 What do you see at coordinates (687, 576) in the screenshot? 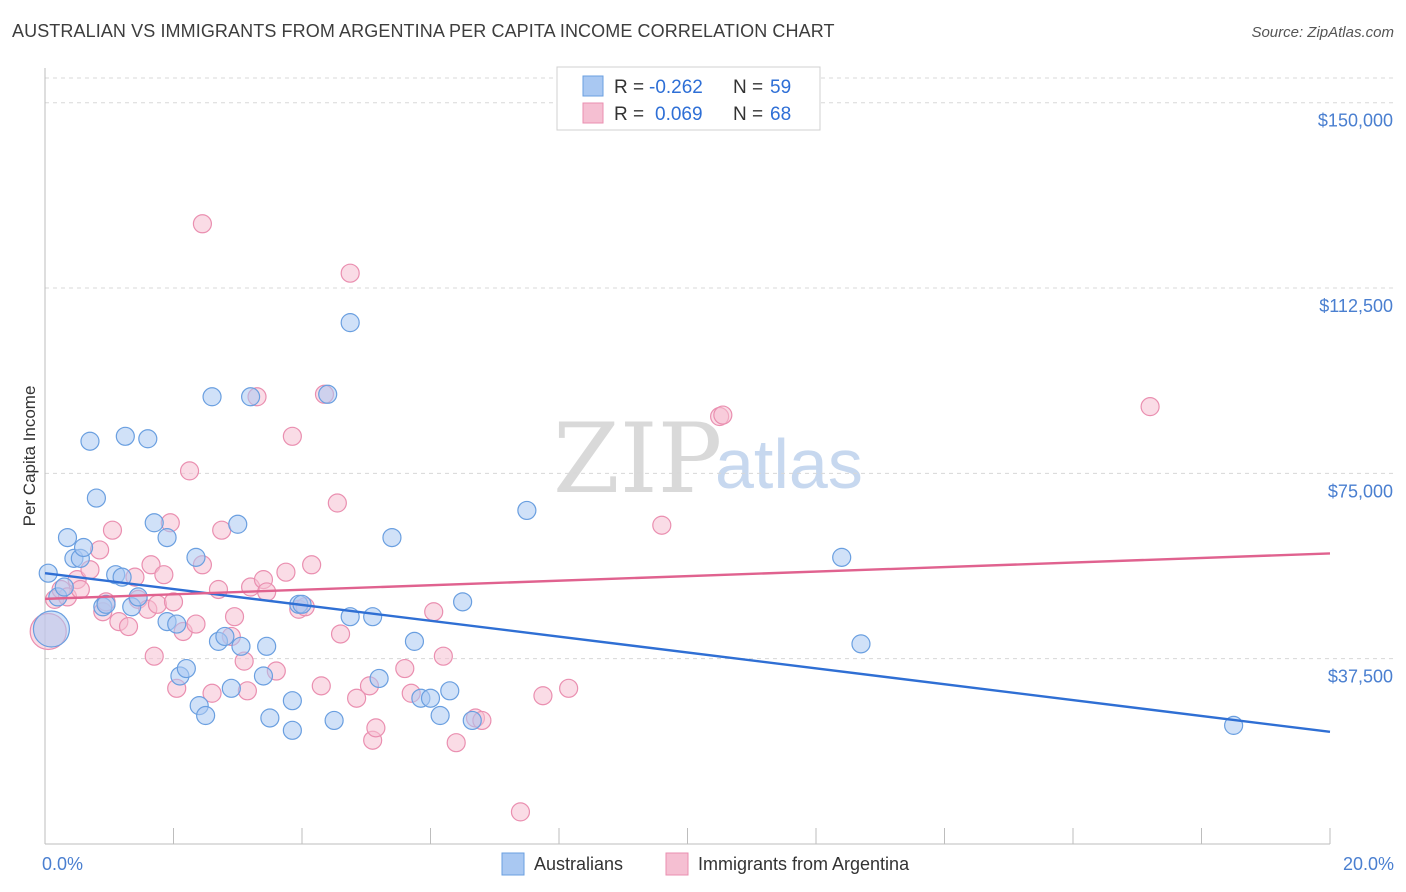
I see `trend-line-argentina` at bounding box center [687, 576].